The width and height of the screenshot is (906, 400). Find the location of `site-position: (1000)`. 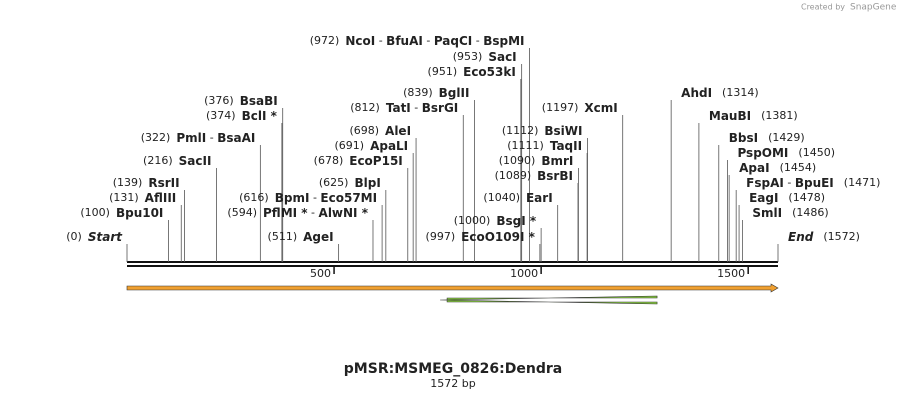

site-position: (1000) is located at coordinates (472, 220).